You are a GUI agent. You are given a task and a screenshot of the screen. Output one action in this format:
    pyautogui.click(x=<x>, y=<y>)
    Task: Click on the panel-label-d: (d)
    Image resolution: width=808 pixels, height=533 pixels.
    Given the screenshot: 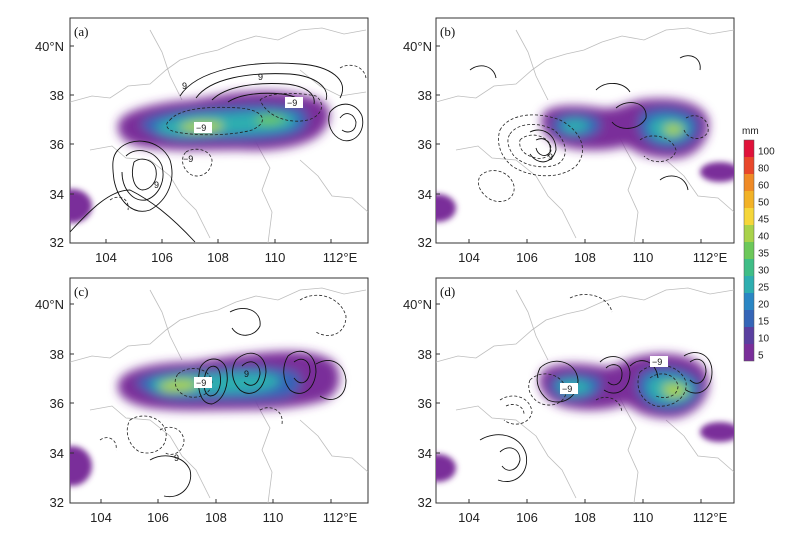 What is the action you would take?
    pyautogui.click(x=447, y=291)
    